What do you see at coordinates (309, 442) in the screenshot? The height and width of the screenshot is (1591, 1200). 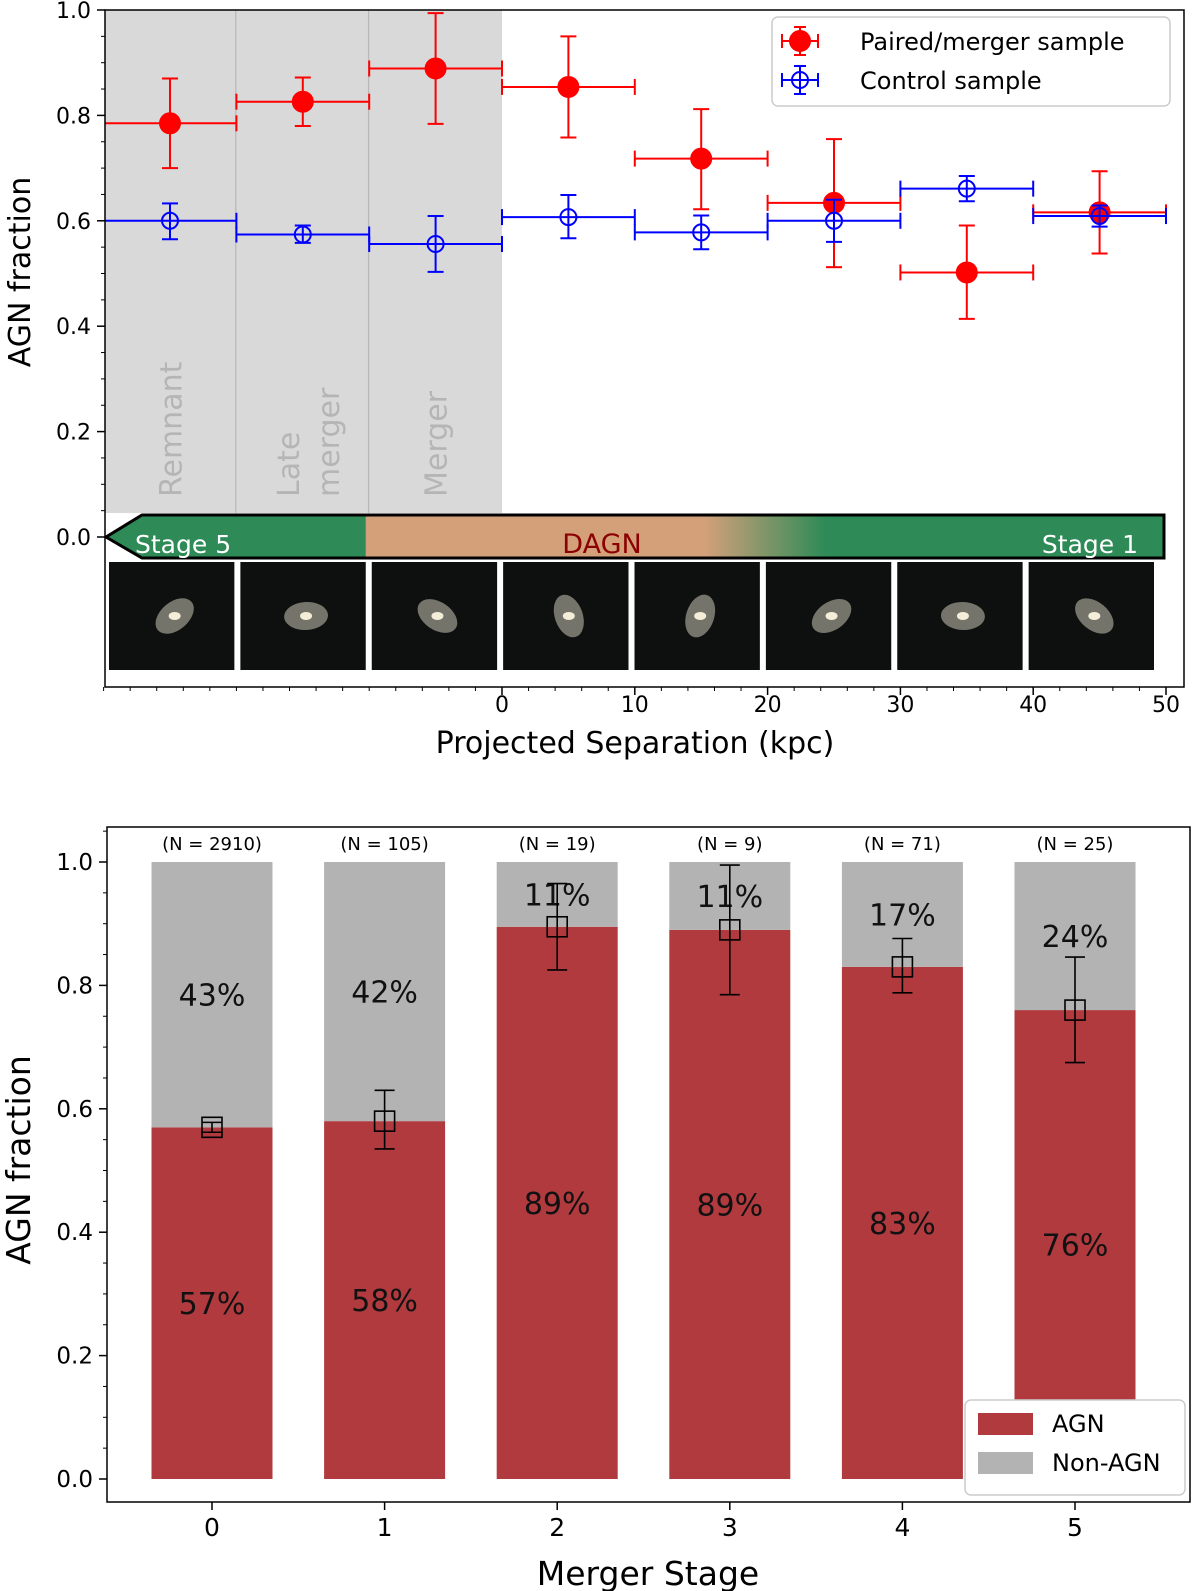 I see `region-label-1: Late merger` at bounding box center [309, 442].